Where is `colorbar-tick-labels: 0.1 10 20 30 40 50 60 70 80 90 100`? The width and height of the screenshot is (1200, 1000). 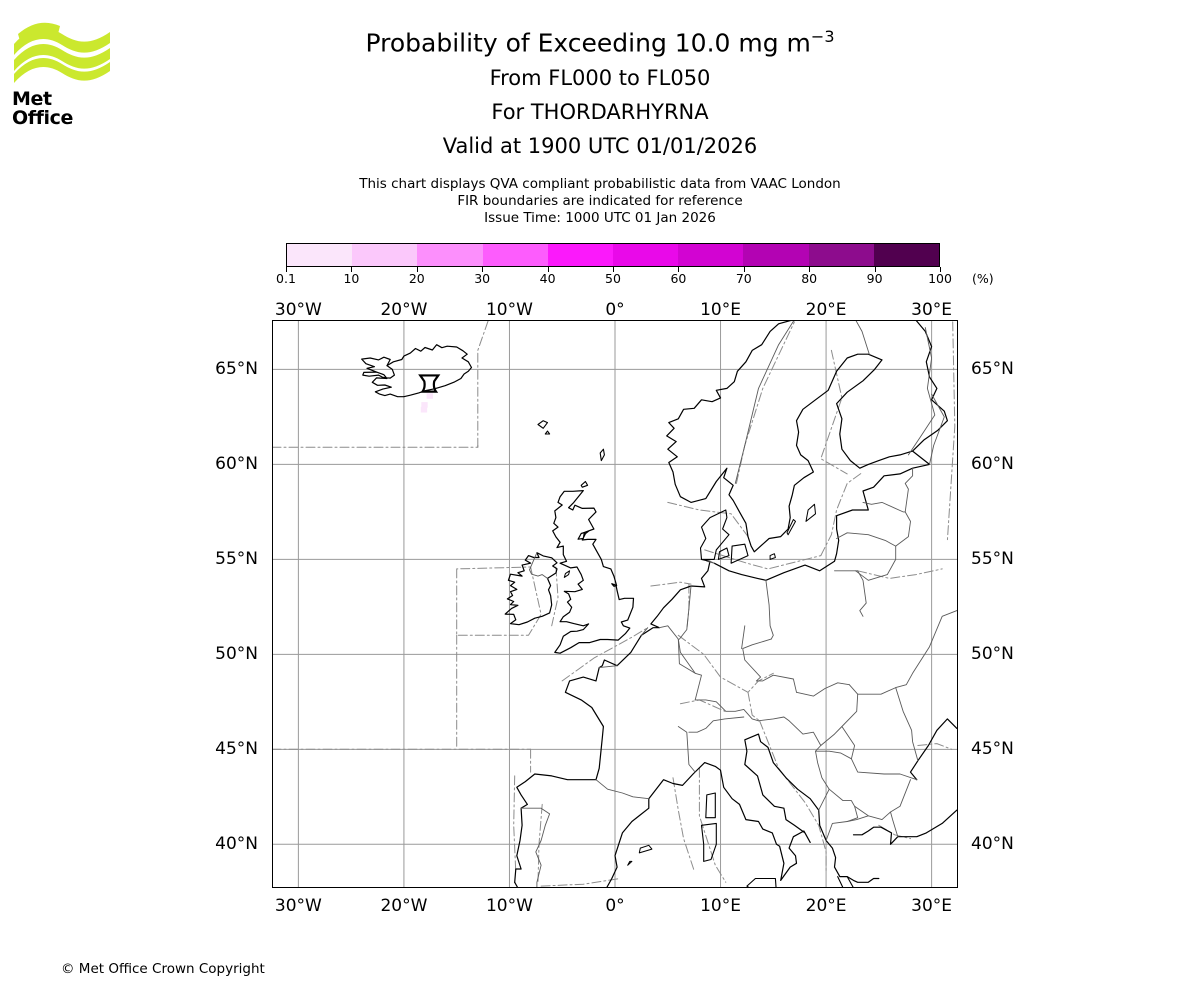
colorbar-tick-labels: 0.1 10 20 30 40 50 60 70 80 90 100 is located at coordinates (614, 276).